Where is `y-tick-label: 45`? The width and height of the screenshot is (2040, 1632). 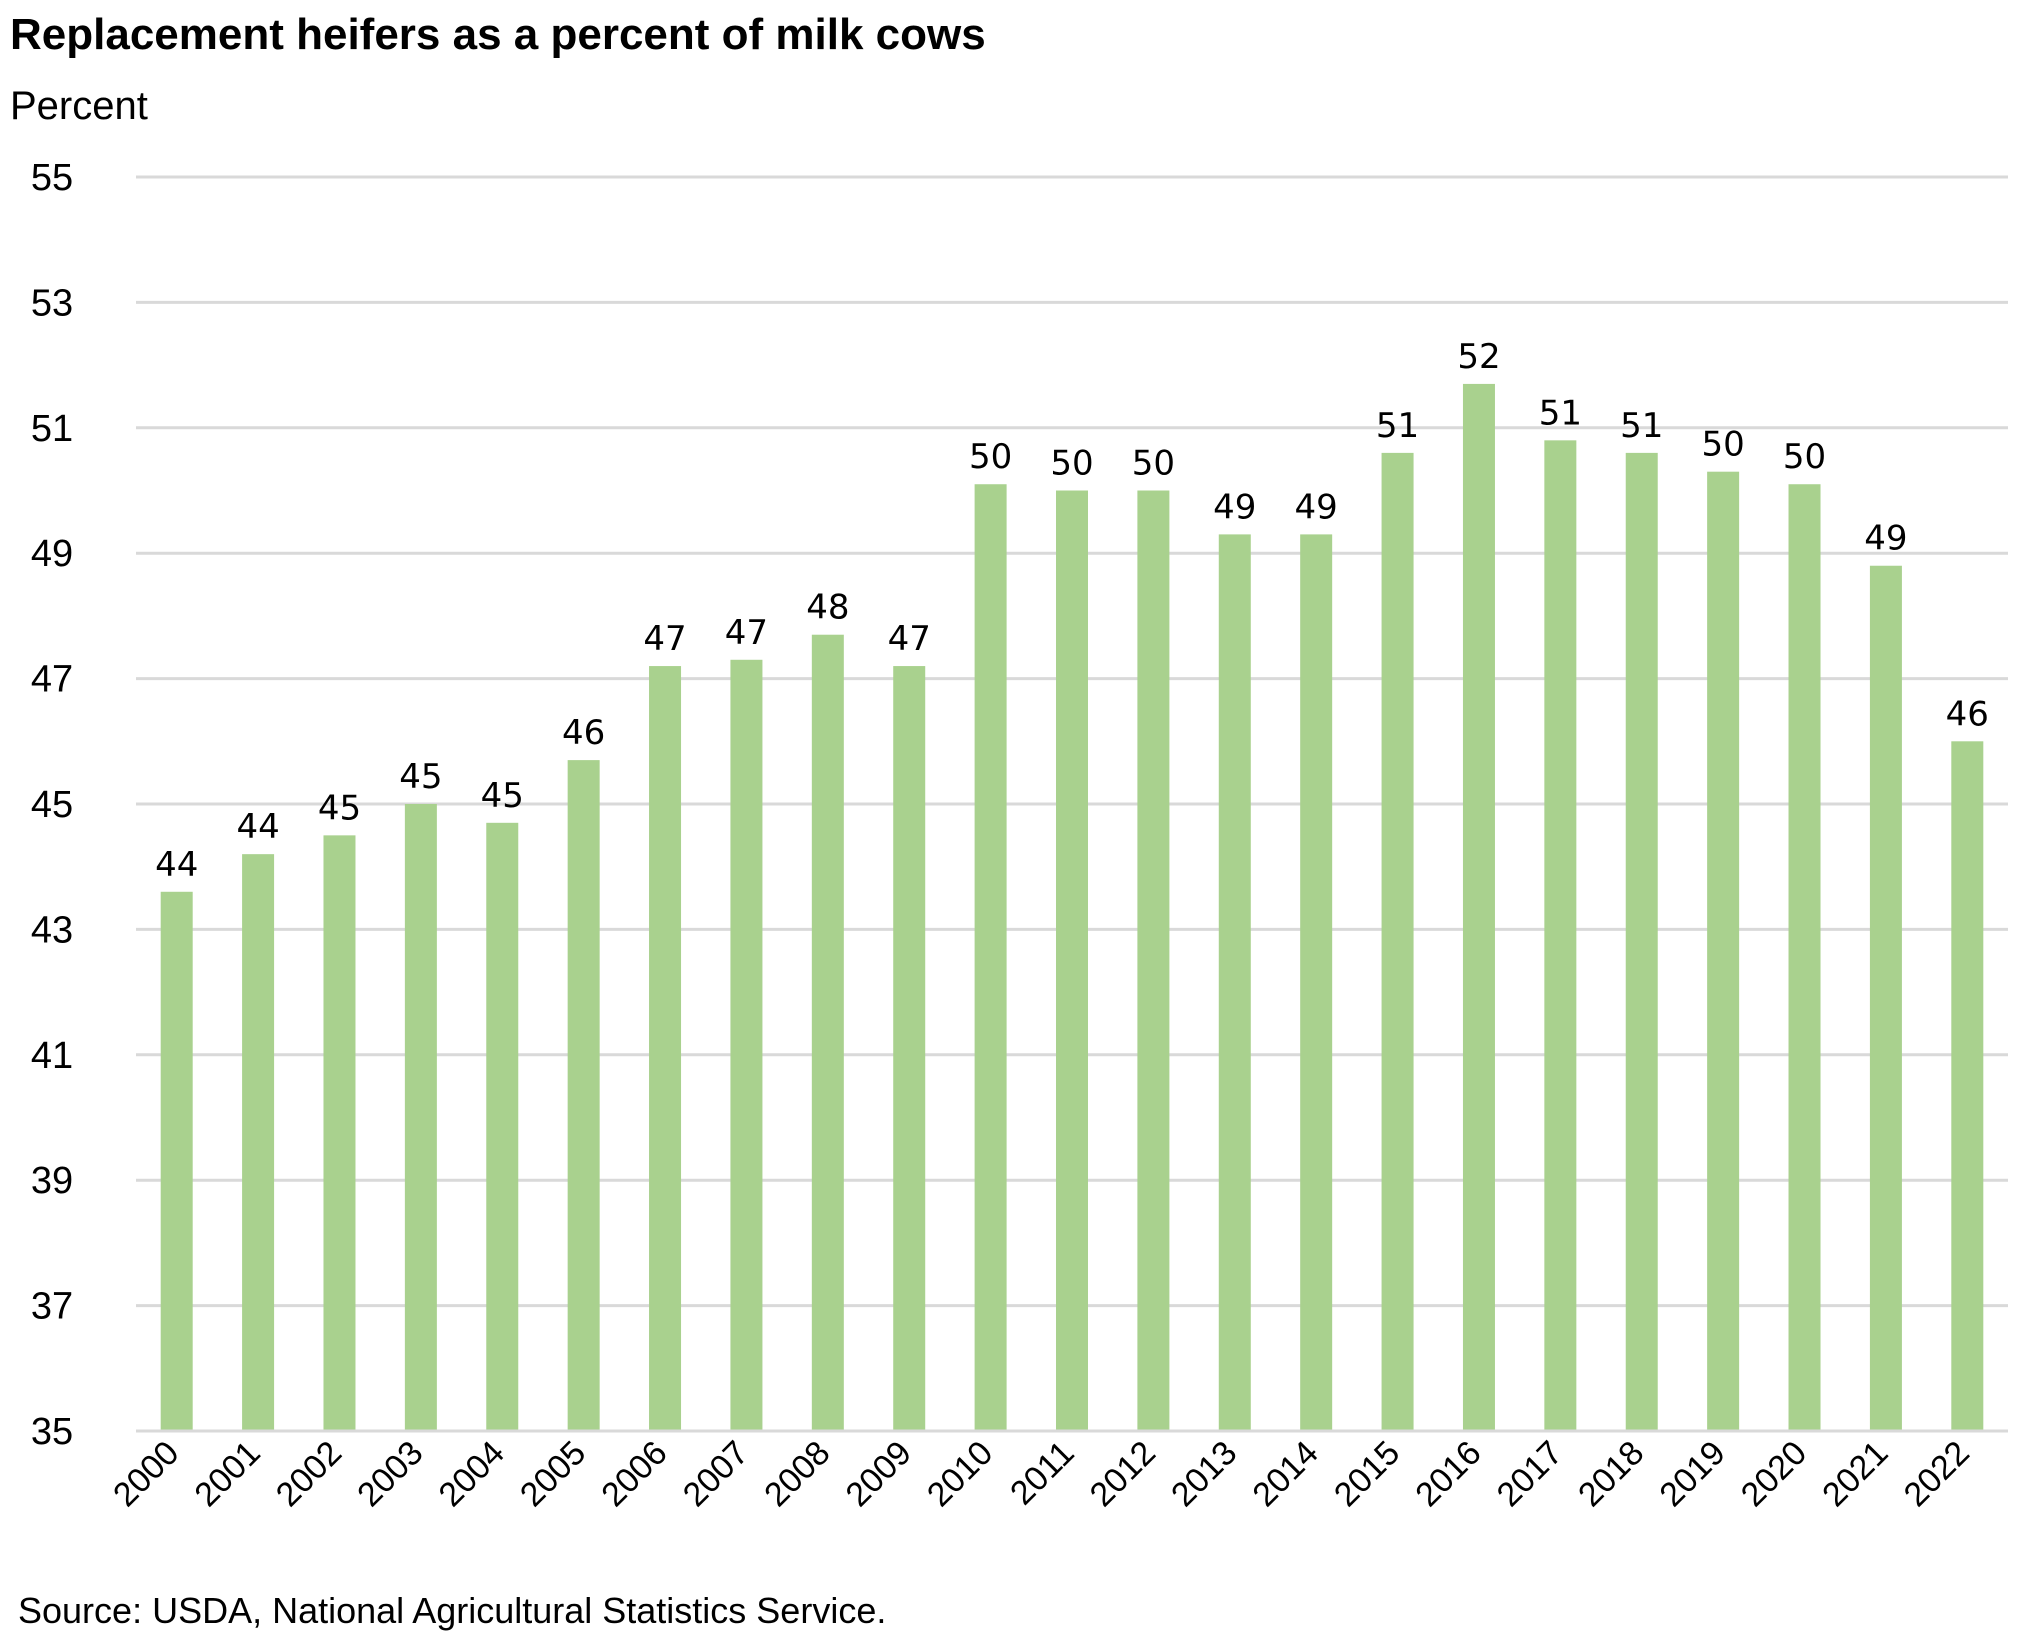
y-tick-label: 45 is located at coordinates (52, 805).